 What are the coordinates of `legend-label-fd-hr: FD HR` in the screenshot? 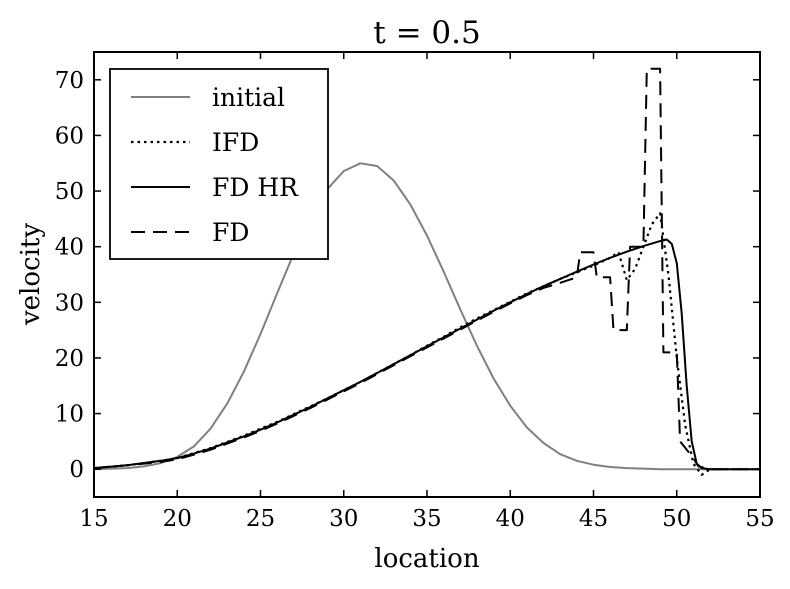 It's located at (255, 187).